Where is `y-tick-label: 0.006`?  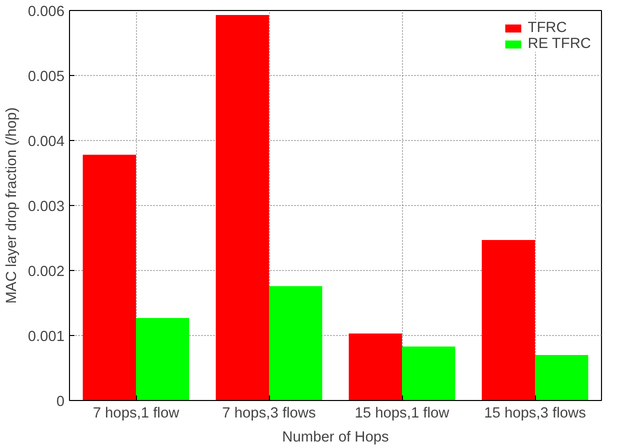
y-tick-label: 0.006 is located at coordinates (46, 12).